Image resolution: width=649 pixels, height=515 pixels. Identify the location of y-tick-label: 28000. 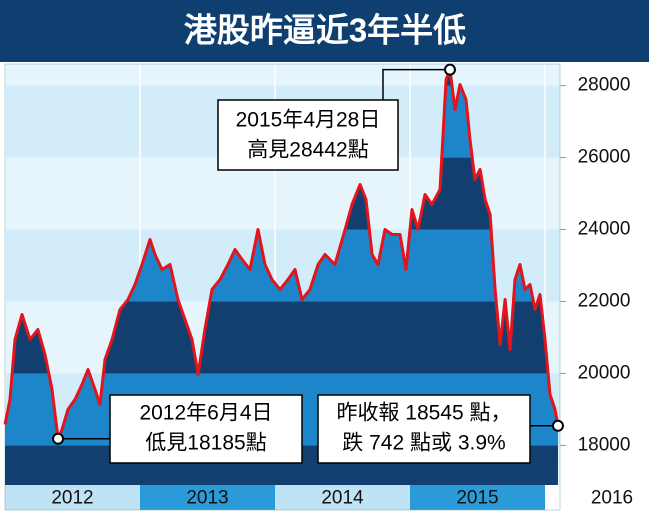
(604, 85).